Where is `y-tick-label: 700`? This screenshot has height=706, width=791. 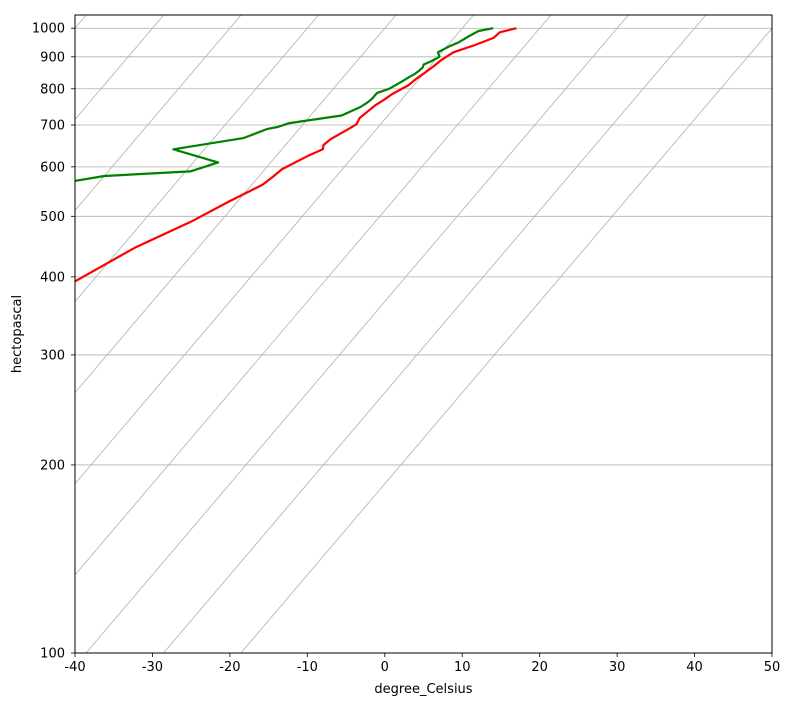
y-tick-label: 700 is located at coordinates (52, 126).